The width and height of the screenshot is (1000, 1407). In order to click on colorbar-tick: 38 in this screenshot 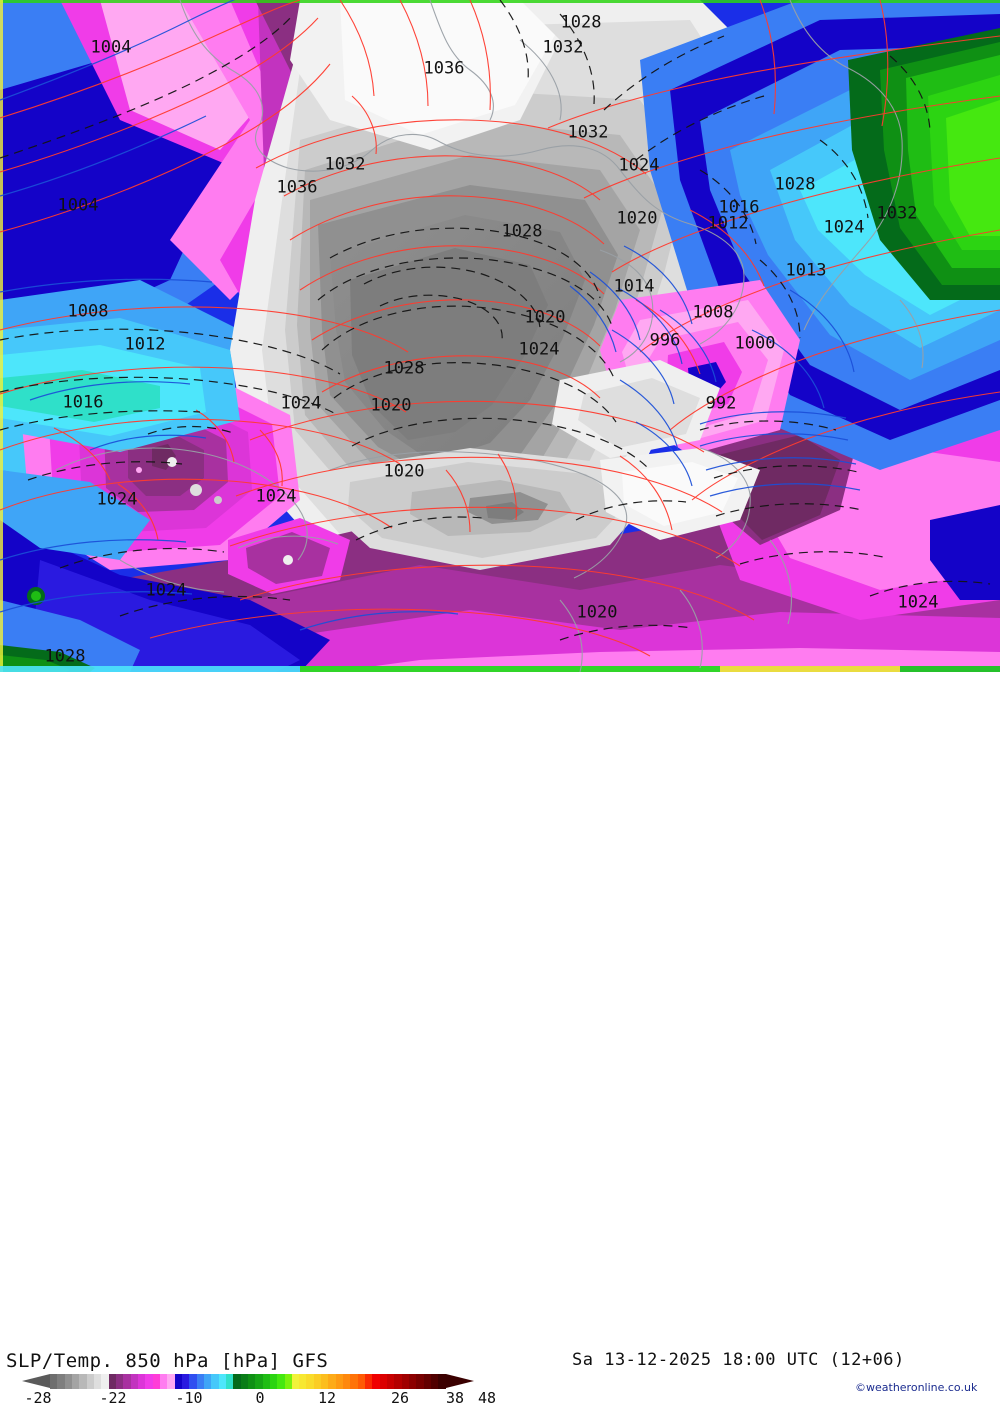, I will do `click(455, 1398)`.